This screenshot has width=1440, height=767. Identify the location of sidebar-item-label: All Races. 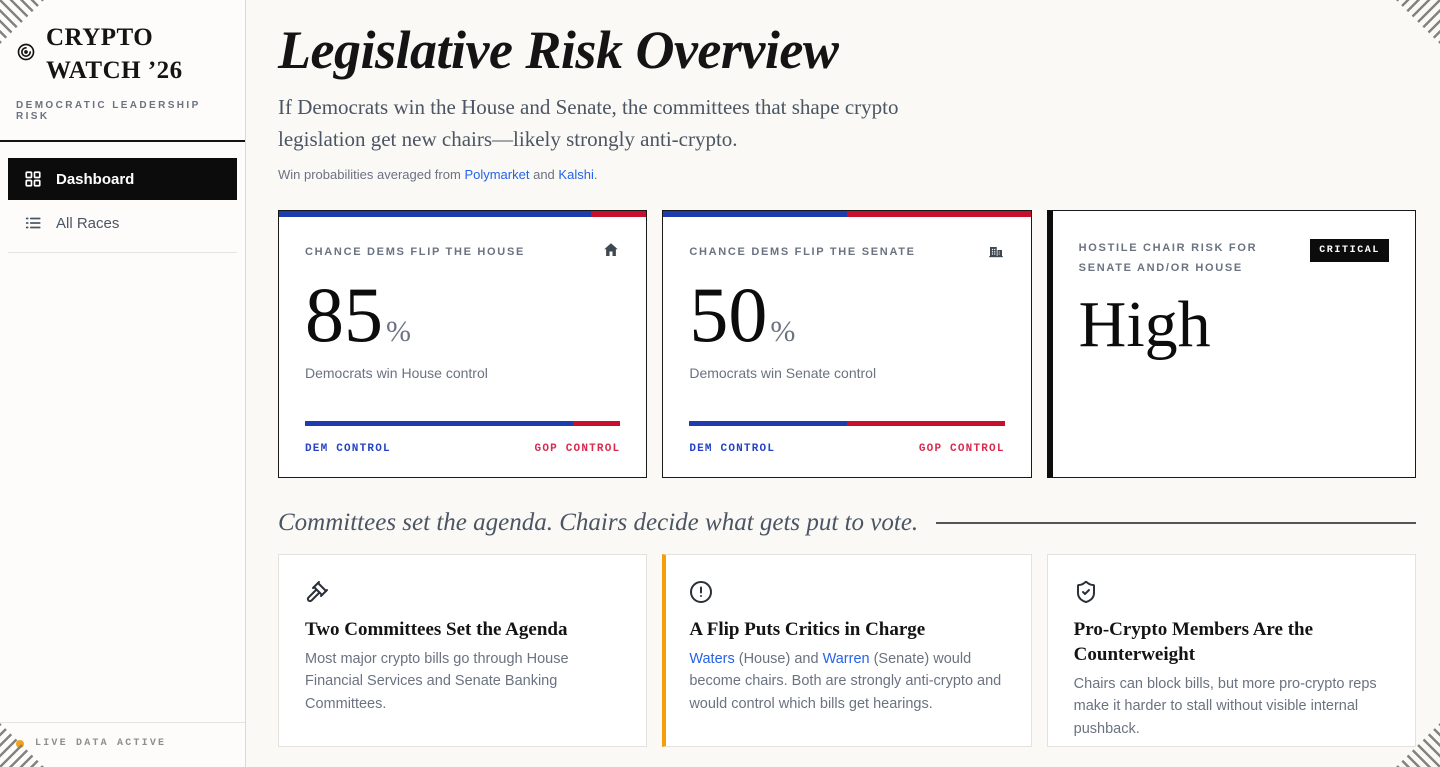
(88, 223).